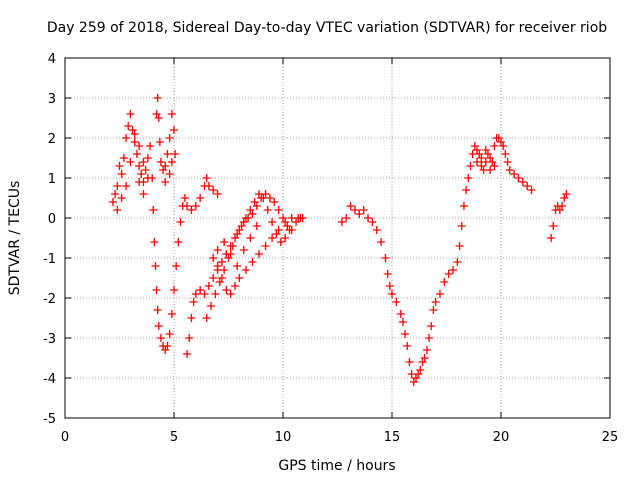 This screenshot has height=480, width=640. Describe the element at coordinates (52, 219) in the screenshot. I see `y-tick-label: 0` at that location.